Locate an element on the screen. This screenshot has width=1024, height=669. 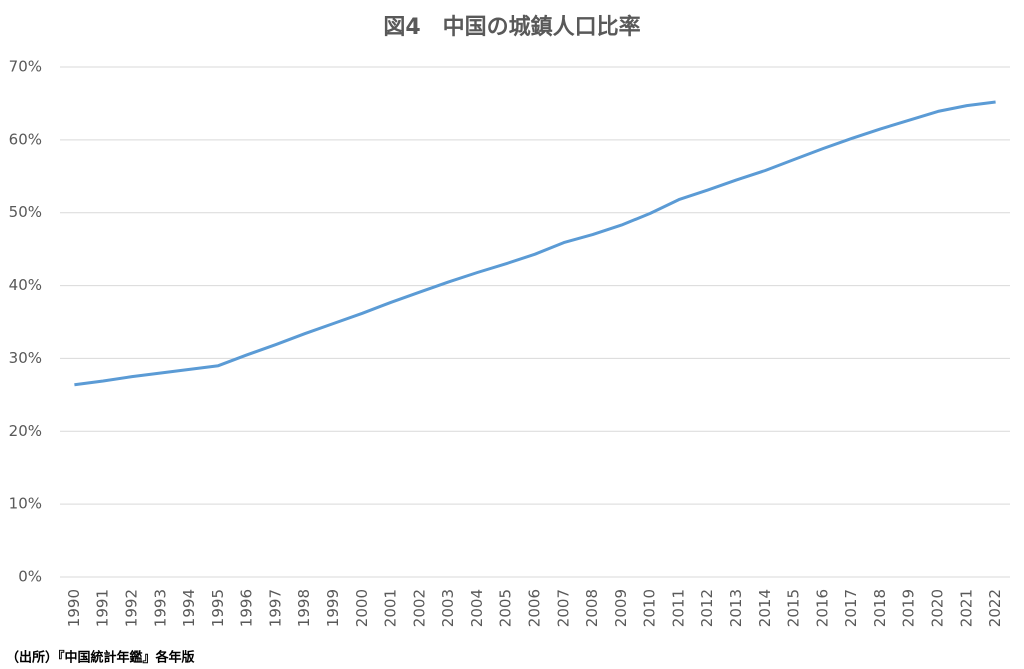
x-tick-label: 2021 is located at coordinates (966, 608).